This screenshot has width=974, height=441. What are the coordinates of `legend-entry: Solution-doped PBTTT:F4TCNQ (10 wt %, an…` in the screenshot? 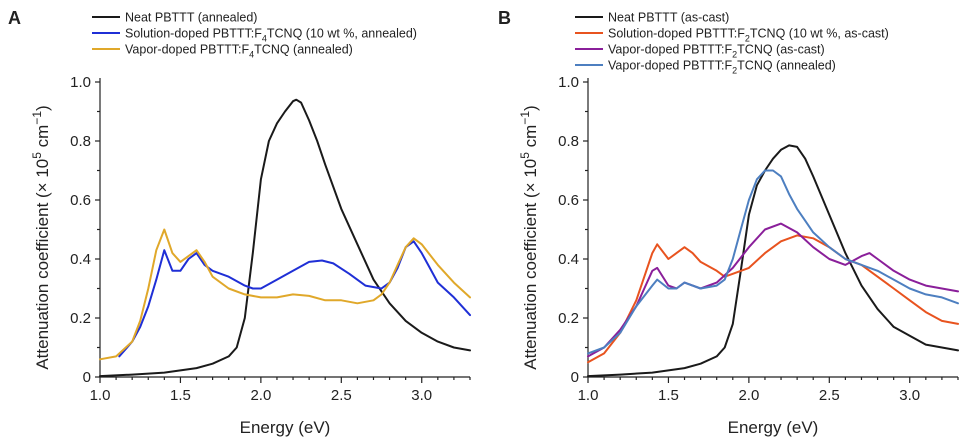 It's located at (271, 35).